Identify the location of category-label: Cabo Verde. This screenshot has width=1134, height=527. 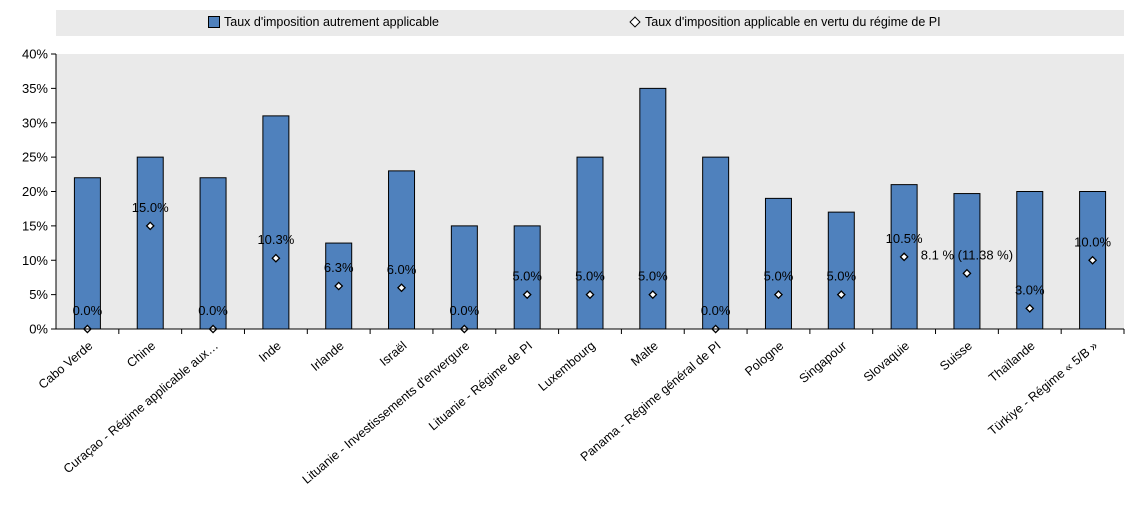
(66, 365).